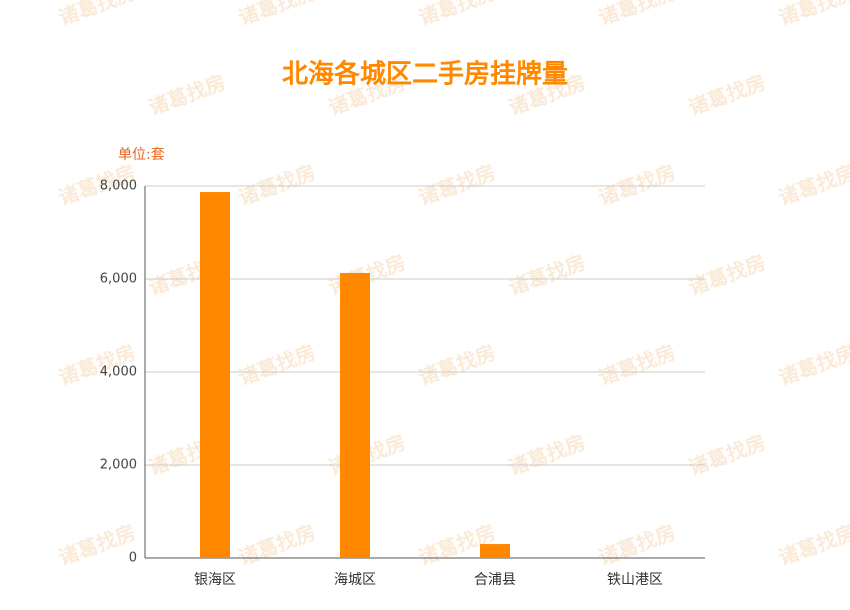  Describe the element at coordinates (635, 580) in the screenshot. I see `x-tick-label: 铁山港区` at that location.